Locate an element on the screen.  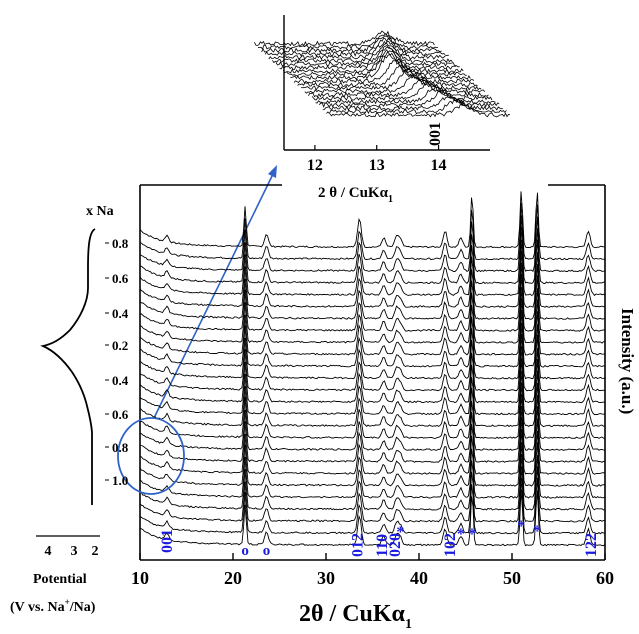
potential-tick-label: 2 is located at coordinates (95, 551).